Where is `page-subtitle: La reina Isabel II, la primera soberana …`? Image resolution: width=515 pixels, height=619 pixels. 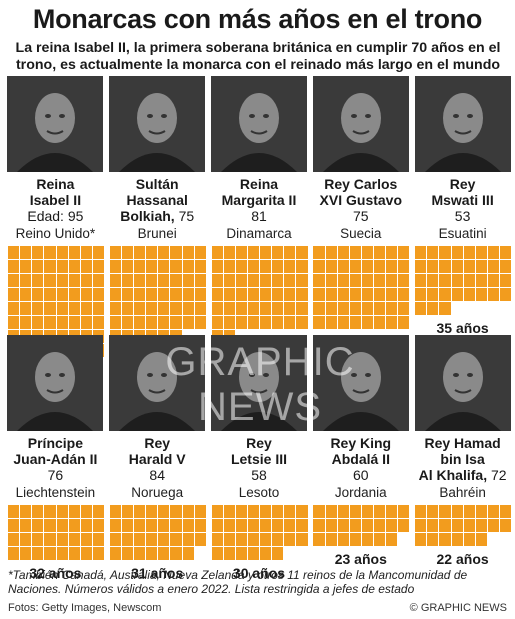 page-subtitle: La reina Isabel II, la primera soberana … is located at coordinates (258, 56).